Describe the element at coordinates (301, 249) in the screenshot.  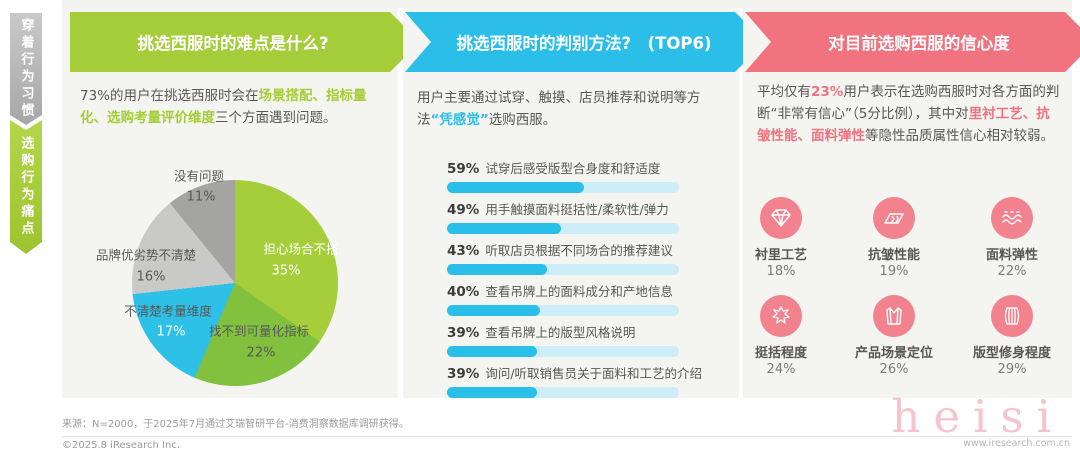
I see `pie-label-occasion: 担心场合不搭` at that location.